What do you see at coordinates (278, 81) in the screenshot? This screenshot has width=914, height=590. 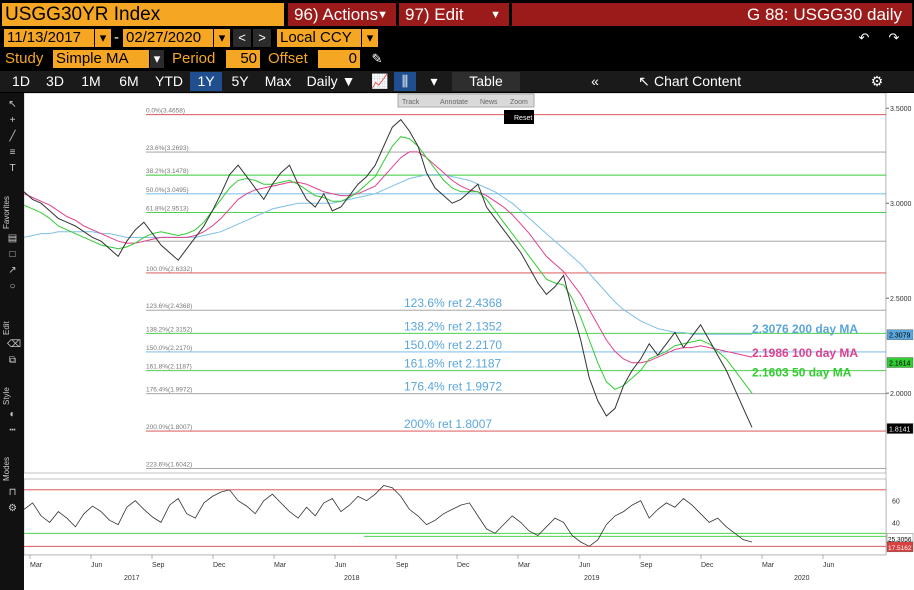 I see `period-max-button: Max` at bounding box center [278, 81].